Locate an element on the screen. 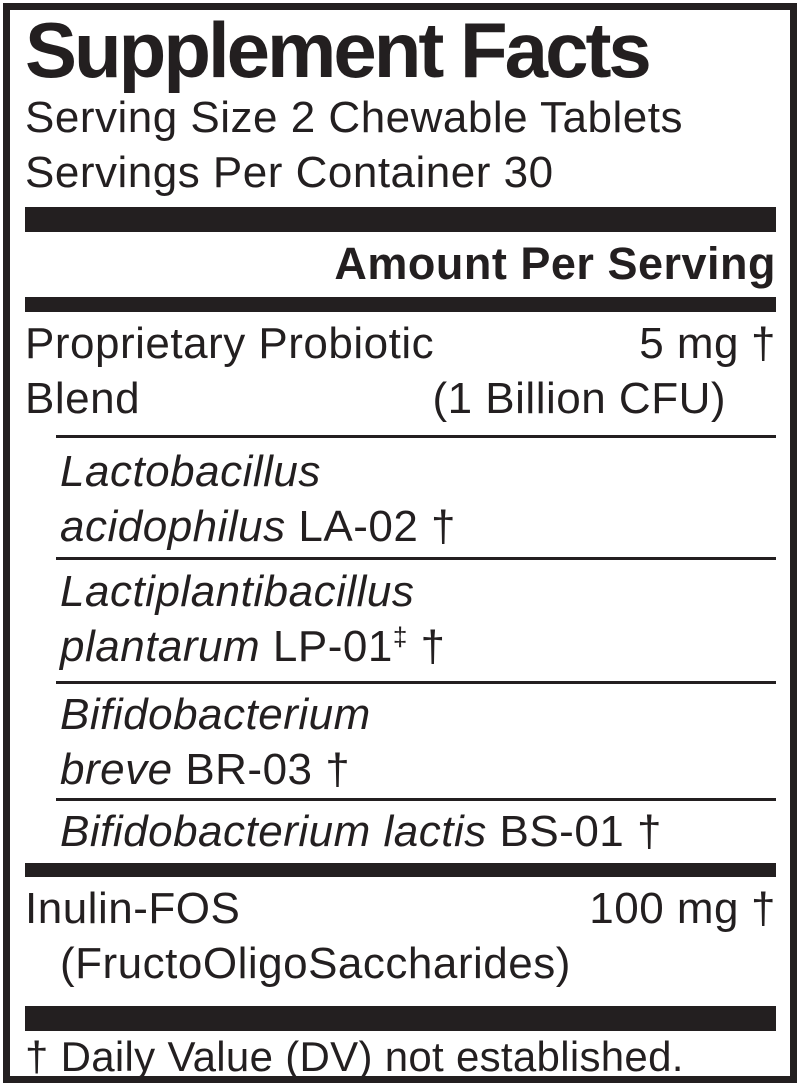 Image resolution: width=800 pixels, height=1089 pixels. ingredient-3-strain: BR-03 is located at coordinates (249, 769).